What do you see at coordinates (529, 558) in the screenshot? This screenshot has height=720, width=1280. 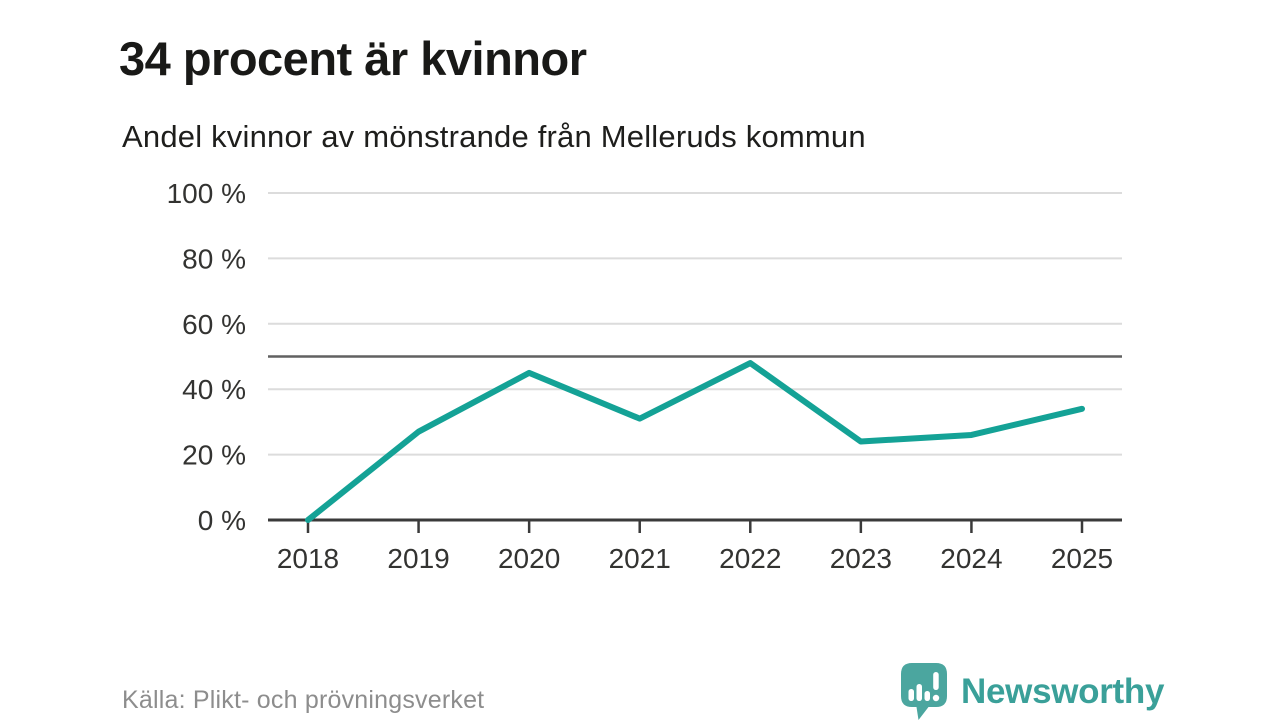 I see `x-tick-label: 2020` at bounding box center [529, 558].